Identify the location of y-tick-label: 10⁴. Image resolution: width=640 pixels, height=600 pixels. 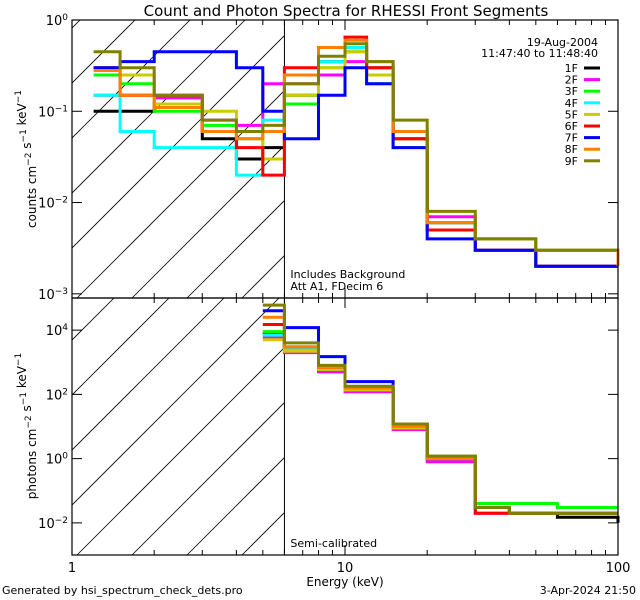
(57, 331).